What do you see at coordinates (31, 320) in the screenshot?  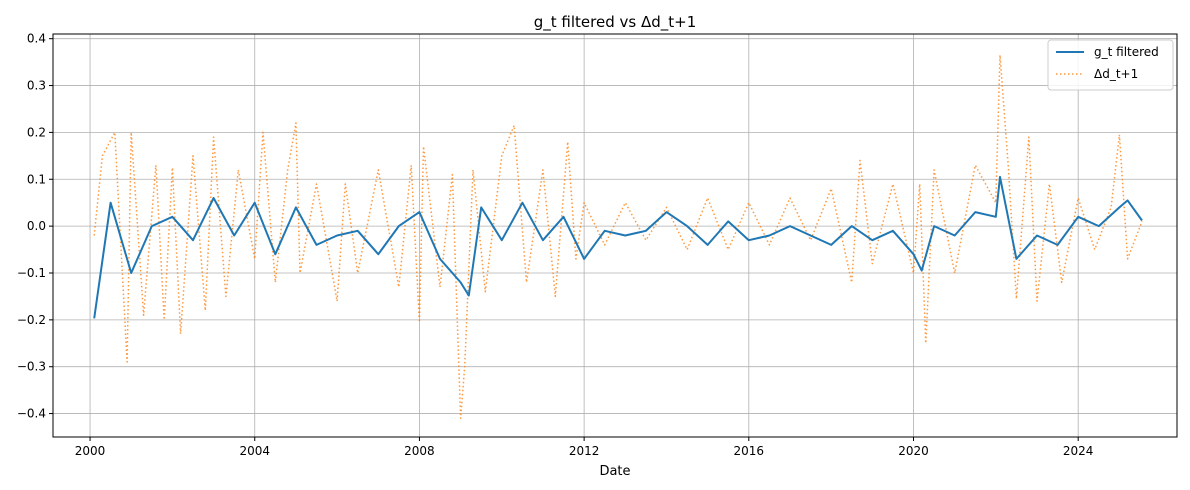 I see `y-tick-label: −0.2` at bounding box center [31, 320].